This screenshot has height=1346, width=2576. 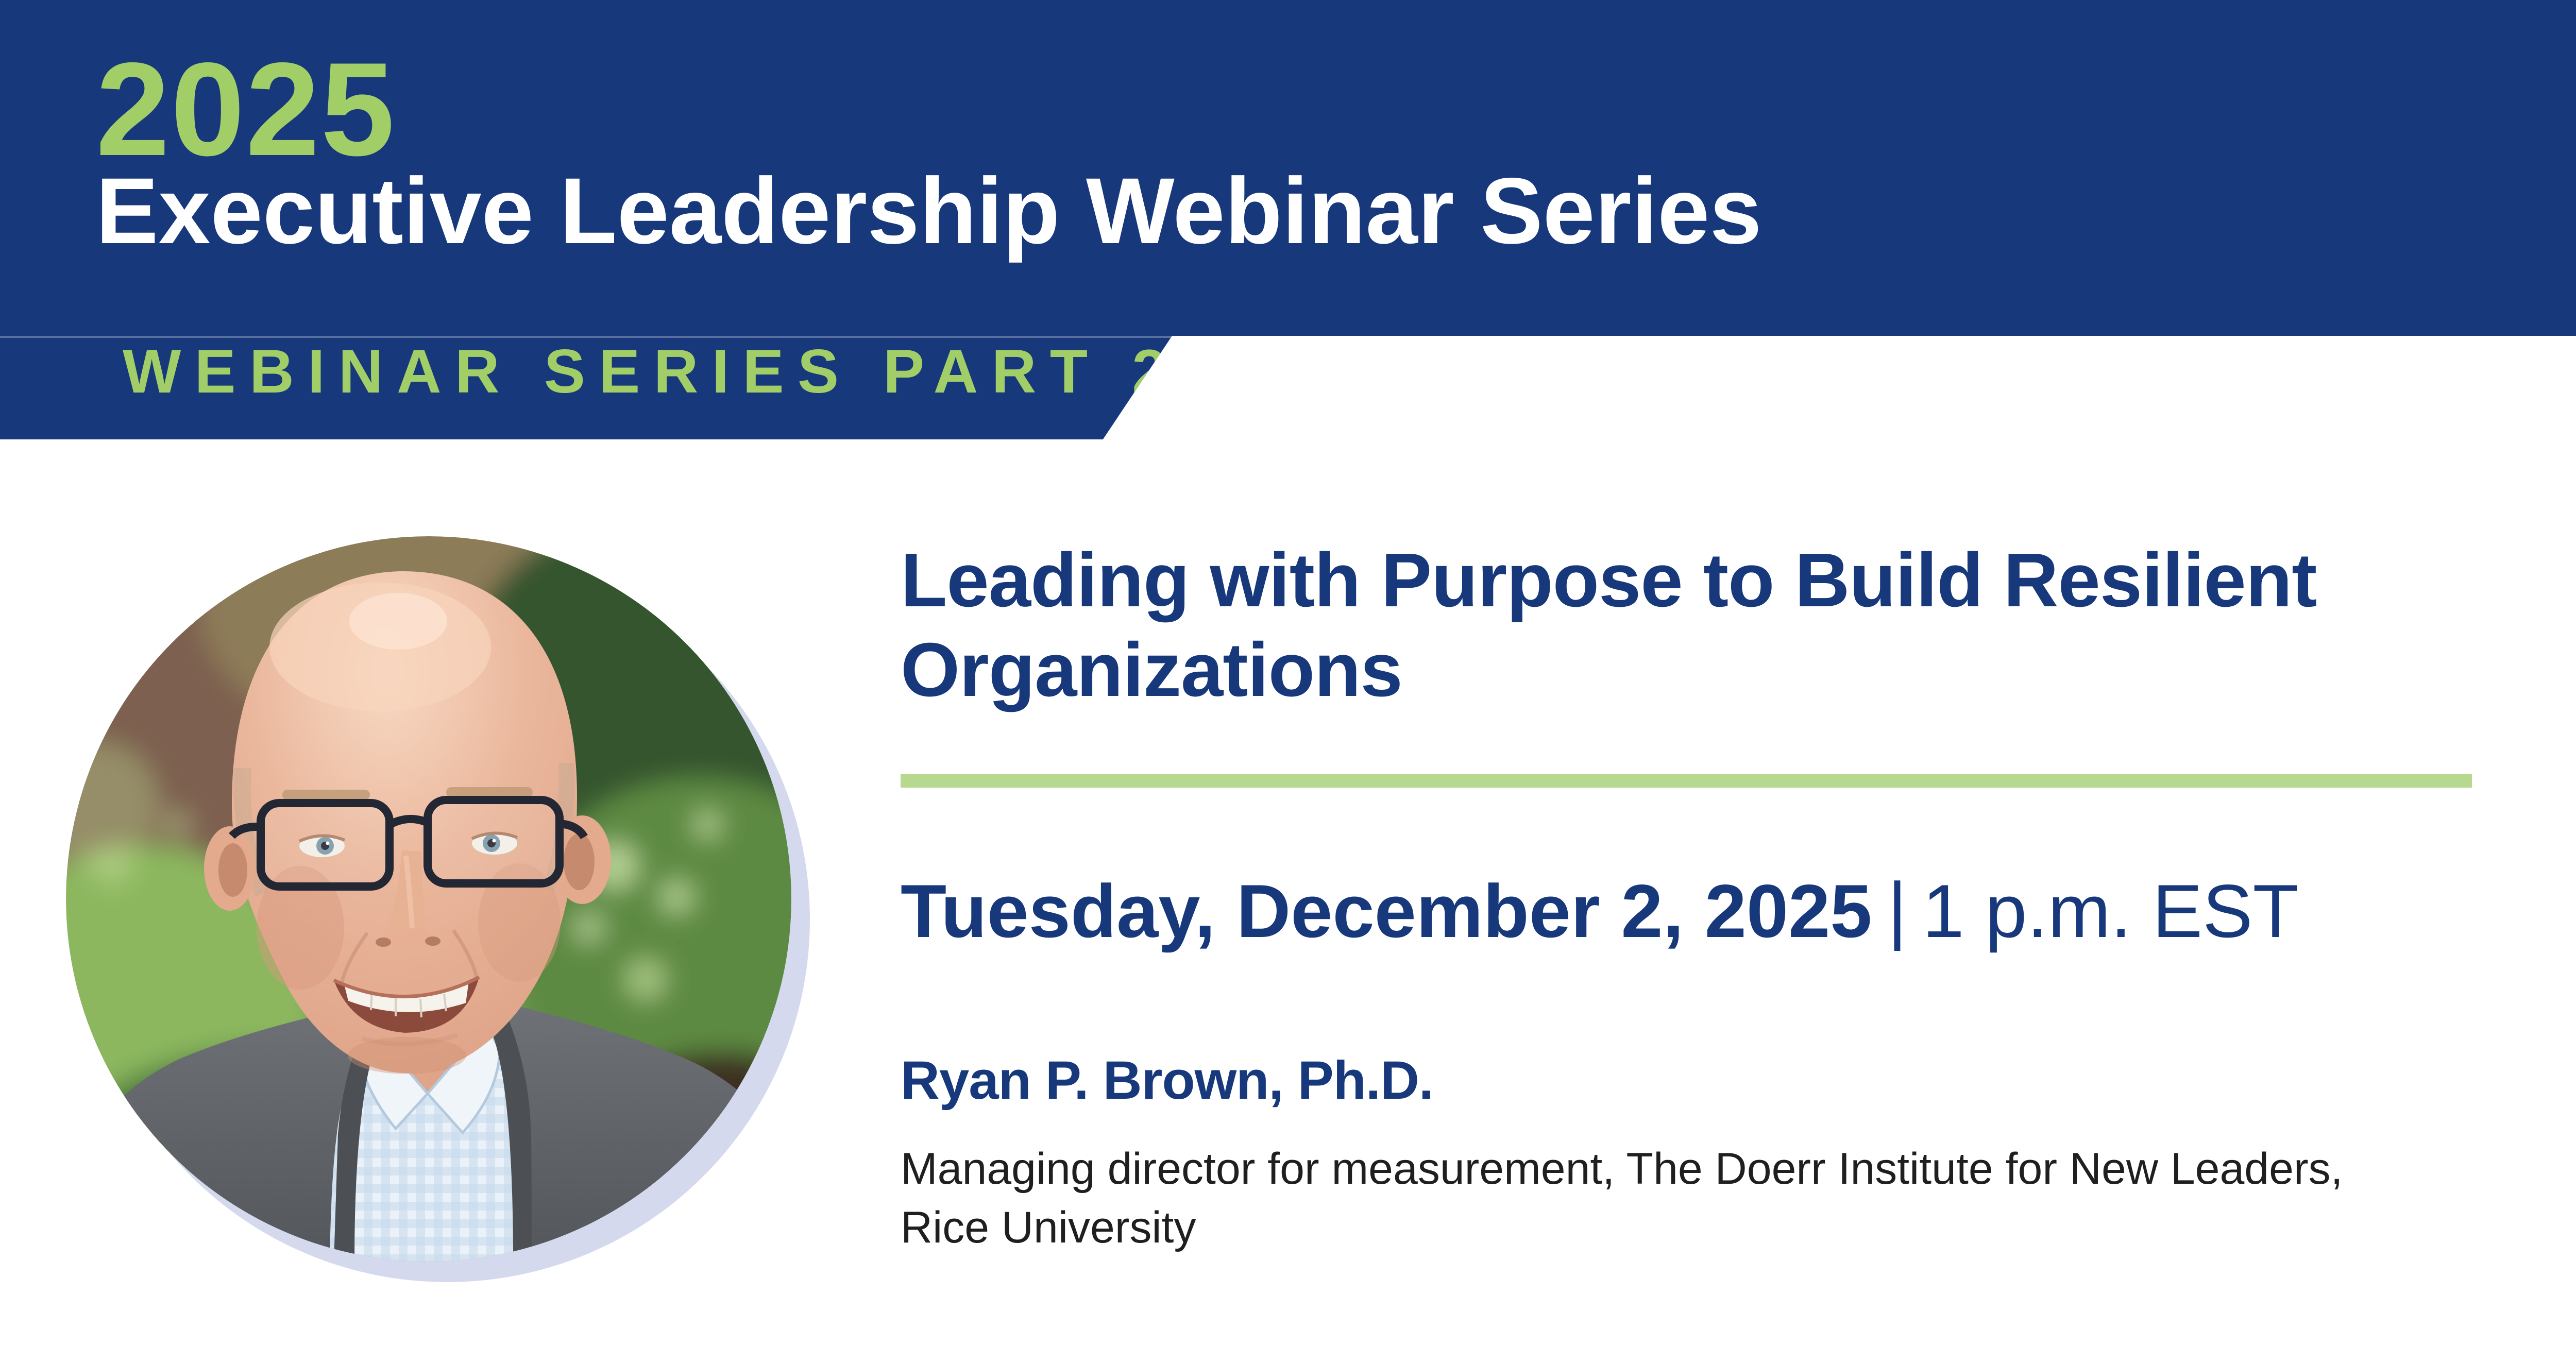 What do you see at coordinates (929, 210) in the screenshot?
I see `series-title: Executive Leadership Webinar Series` at bounding box center [929, 210].